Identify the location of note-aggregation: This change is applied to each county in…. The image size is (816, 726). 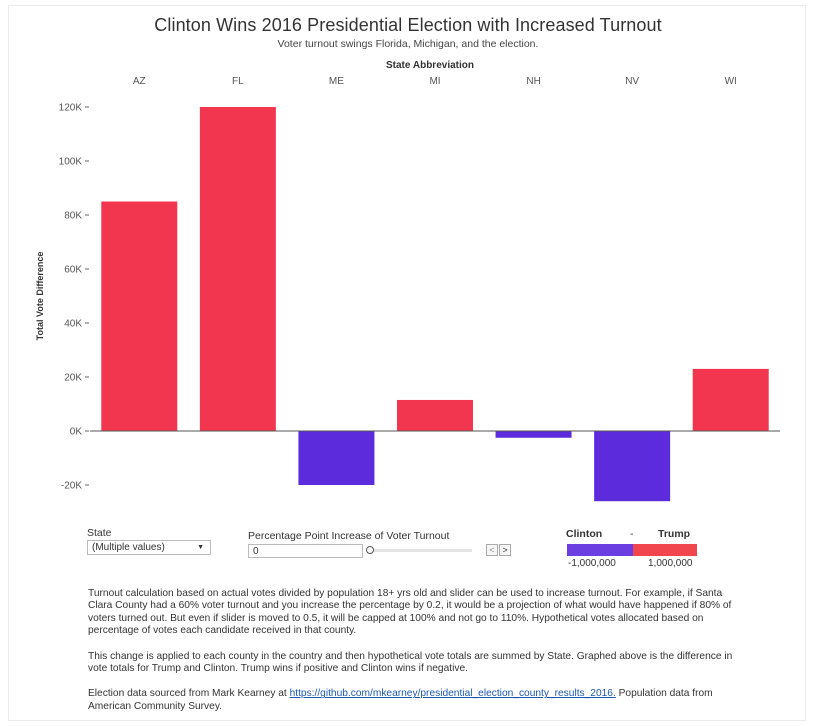
(410, 662).